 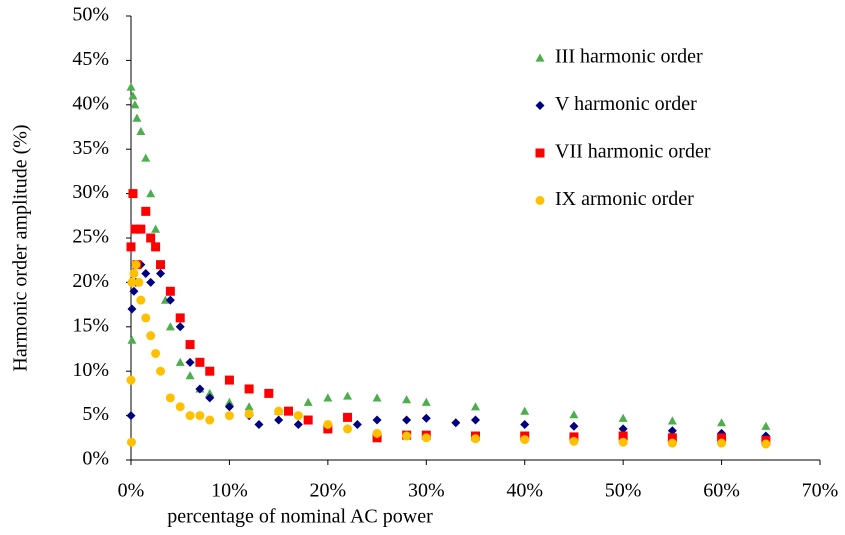 I want to click on x-tick-label: 70%, so click(x=820, y=491).